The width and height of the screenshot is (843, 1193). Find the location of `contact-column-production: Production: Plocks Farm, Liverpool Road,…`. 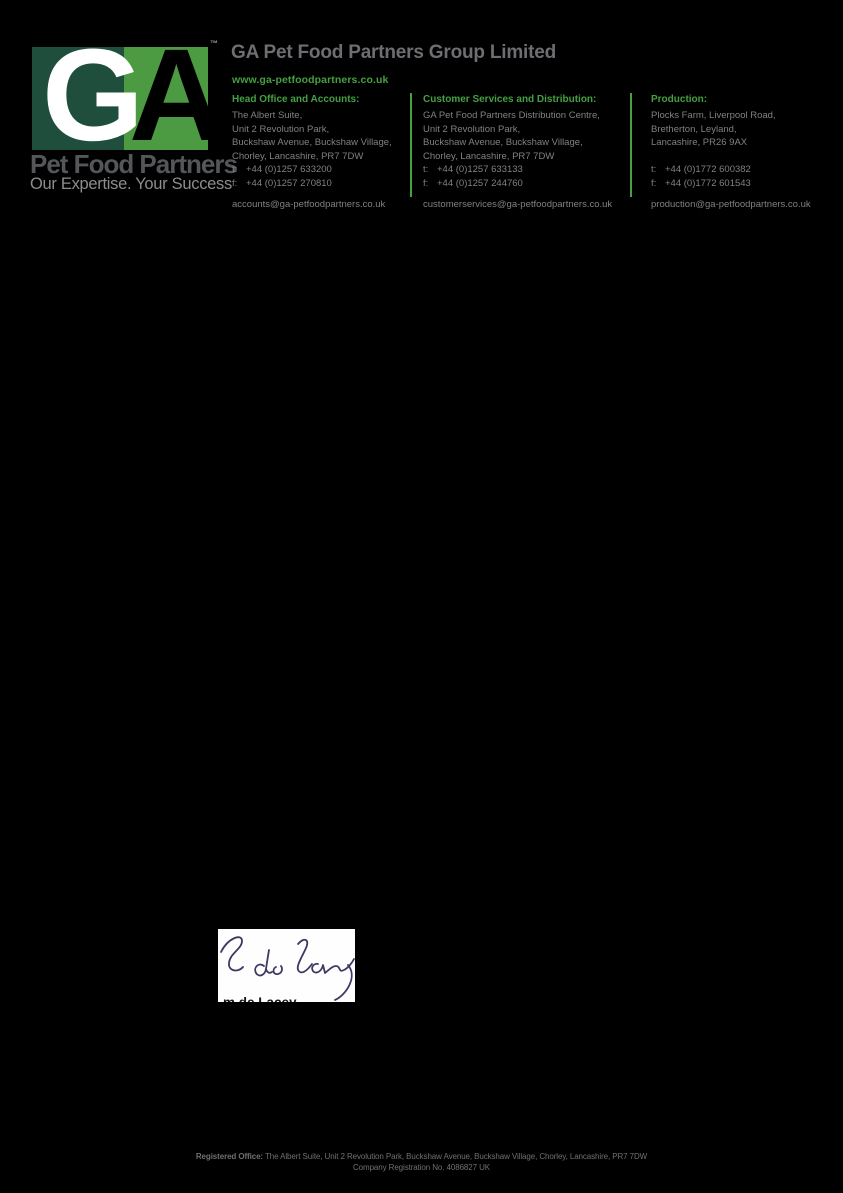

contact-column-production: Production: Plocks Farm, Liverpool Road,… is located at coordinates (743, 152).